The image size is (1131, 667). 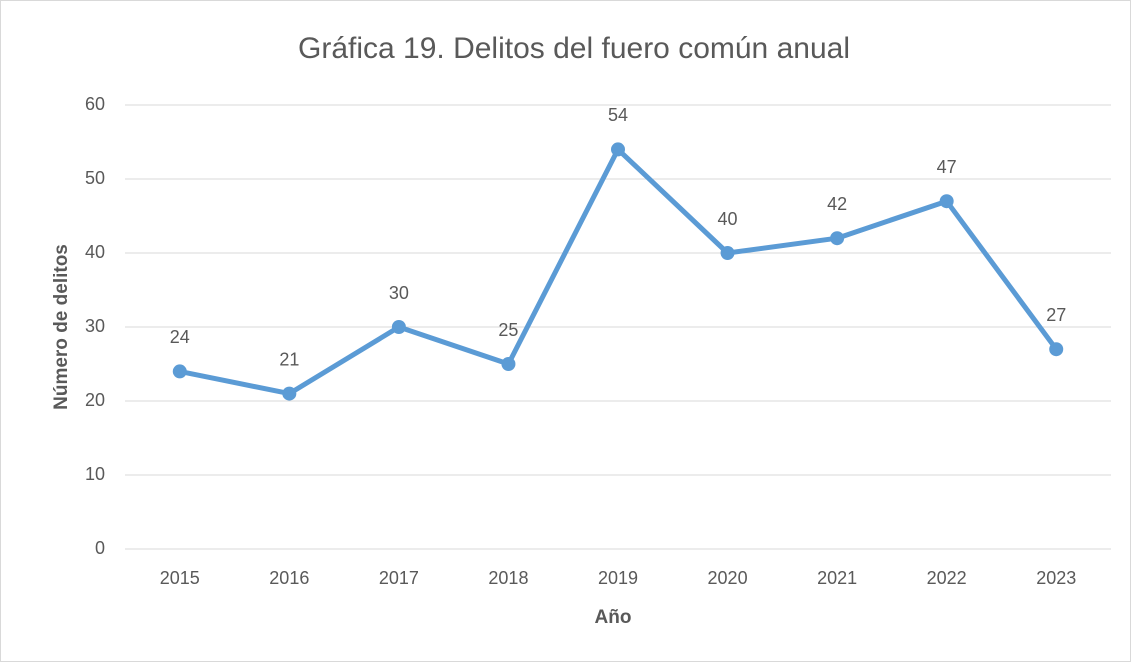 What do you see at coordinates (728, 219) in the screenshot?
I see `data-label: 40` at bounding box center [728, 219].